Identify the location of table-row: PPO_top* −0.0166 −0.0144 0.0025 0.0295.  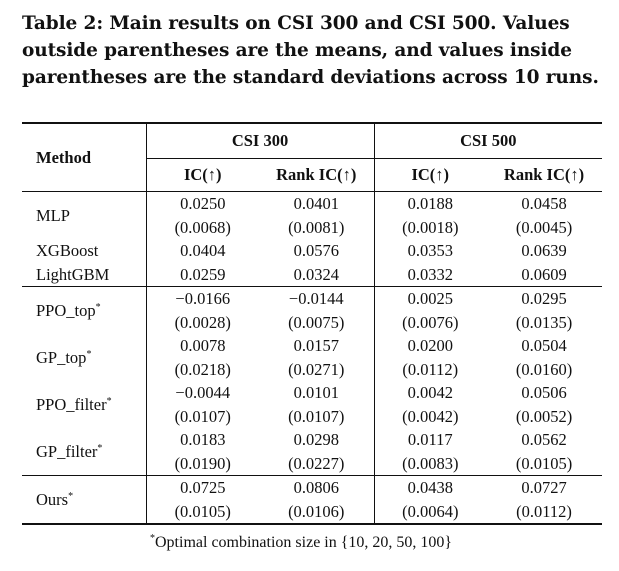
(312, 303).